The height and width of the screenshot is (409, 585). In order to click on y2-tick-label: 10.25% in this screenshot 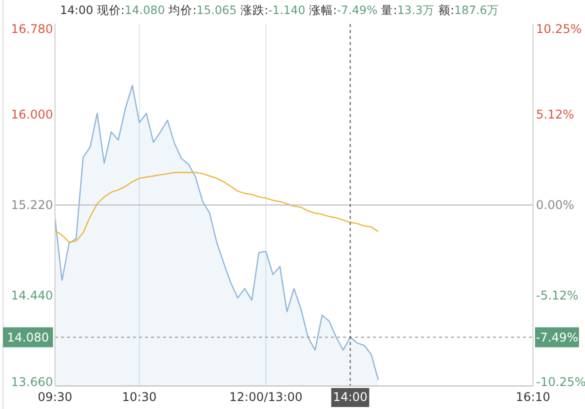, I will do `click(559, 29)`.